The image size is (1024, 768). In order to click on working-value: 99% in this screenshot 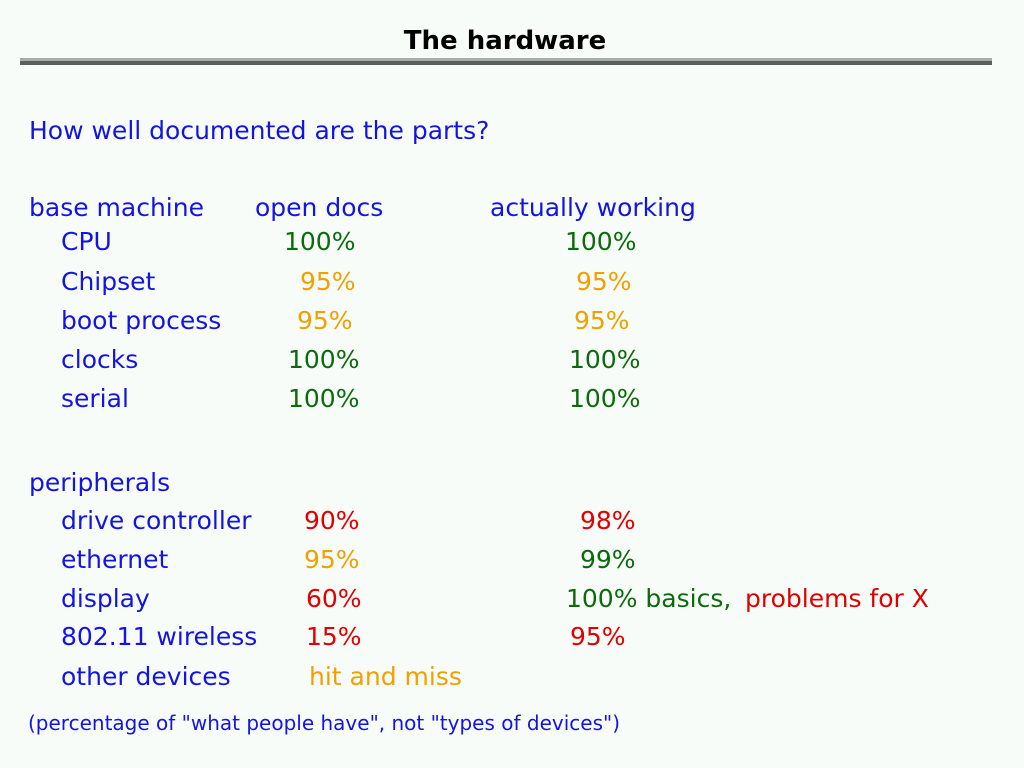, I will do `click(608, 559)`.